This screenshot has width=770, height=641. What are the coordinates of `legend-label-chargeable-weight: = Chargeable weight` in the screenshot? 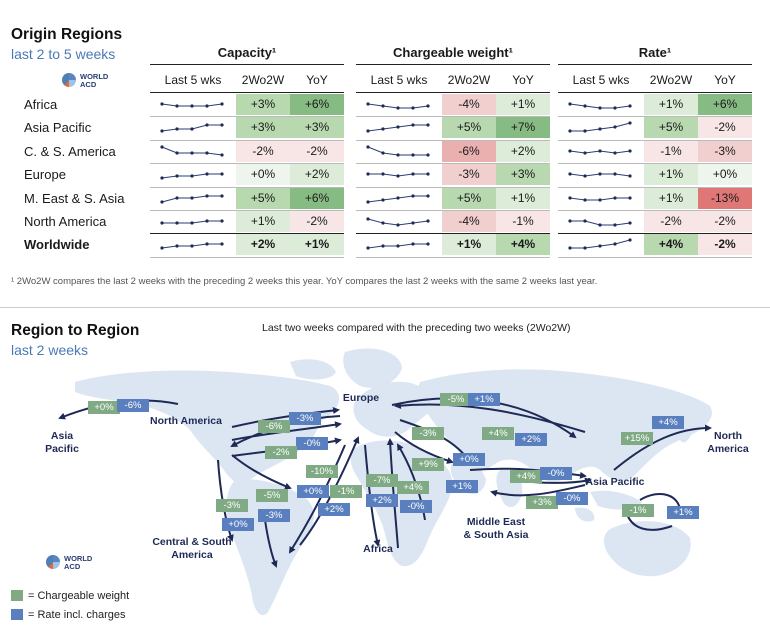 It's located at (79, 596).